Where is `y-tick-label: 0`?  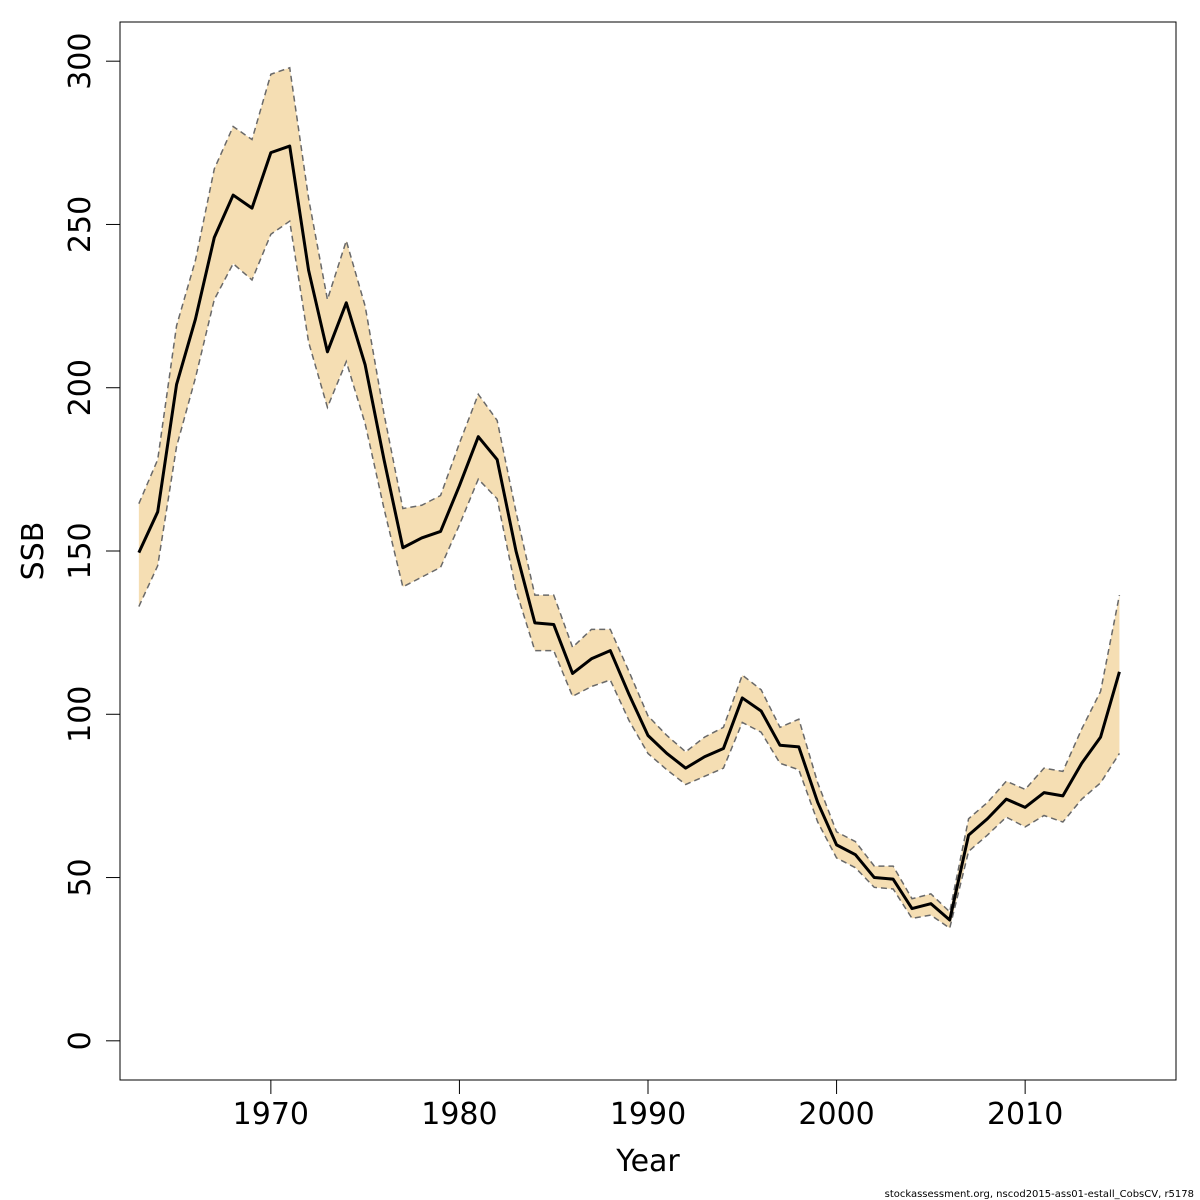 y-tick-label: 0 is located at coordinates (80, 1040).